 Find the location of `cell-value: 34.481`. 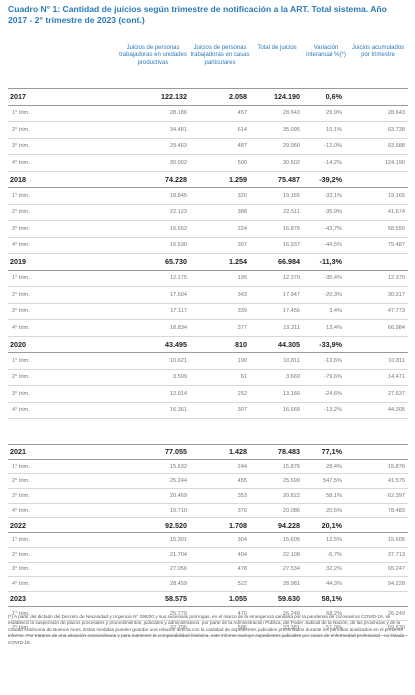

cell-value: 34.481 is located at coordinates (178, 129).